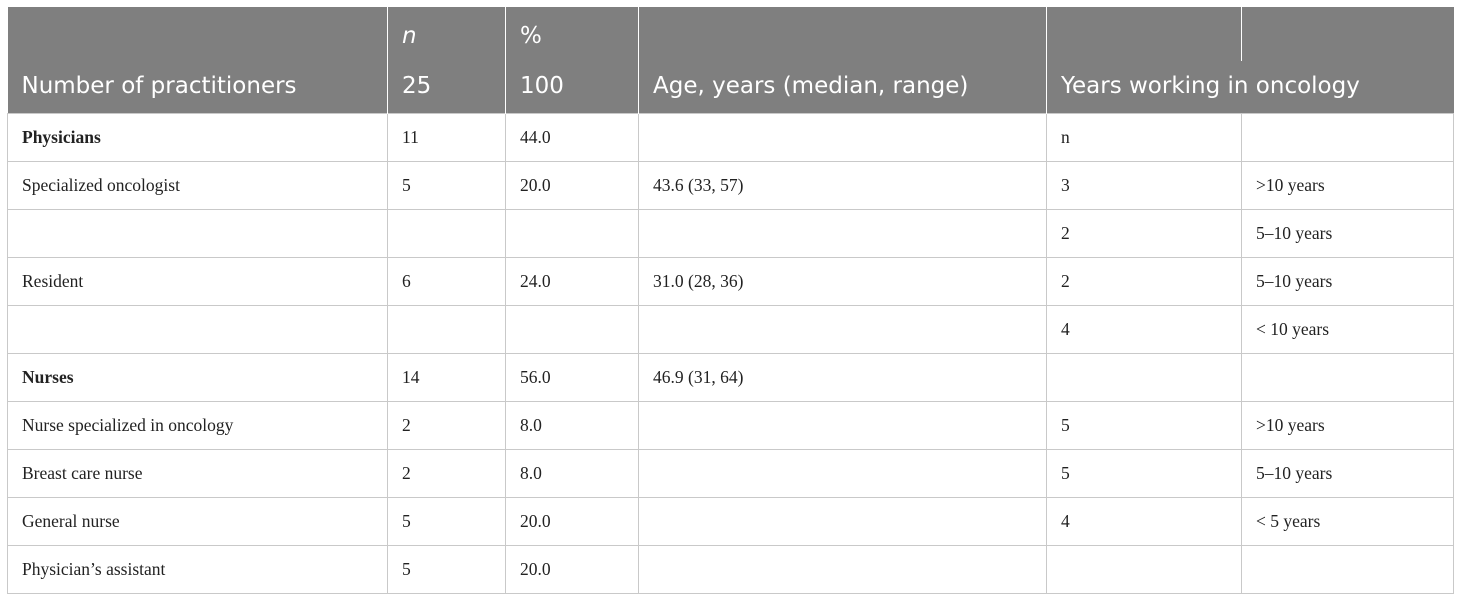 This screenshot has width=1460, height=602. What do you see at coordinates (446, 34) in the screenshot?
I see `header-cell-n-symbol: n` at bounding box center [446, 34].